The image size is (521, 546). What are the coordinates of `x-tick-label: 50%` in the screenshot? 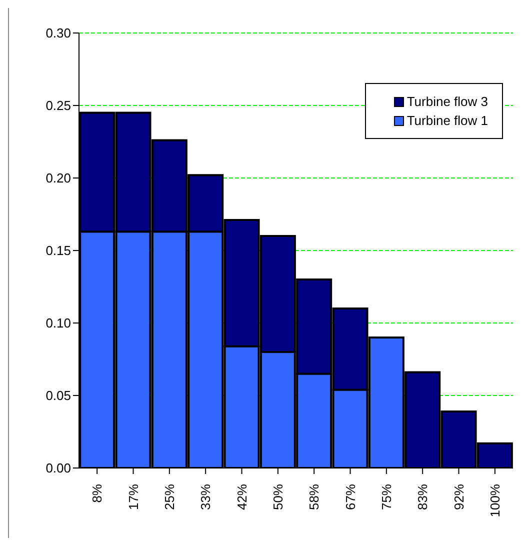 It's located at (278, 497).